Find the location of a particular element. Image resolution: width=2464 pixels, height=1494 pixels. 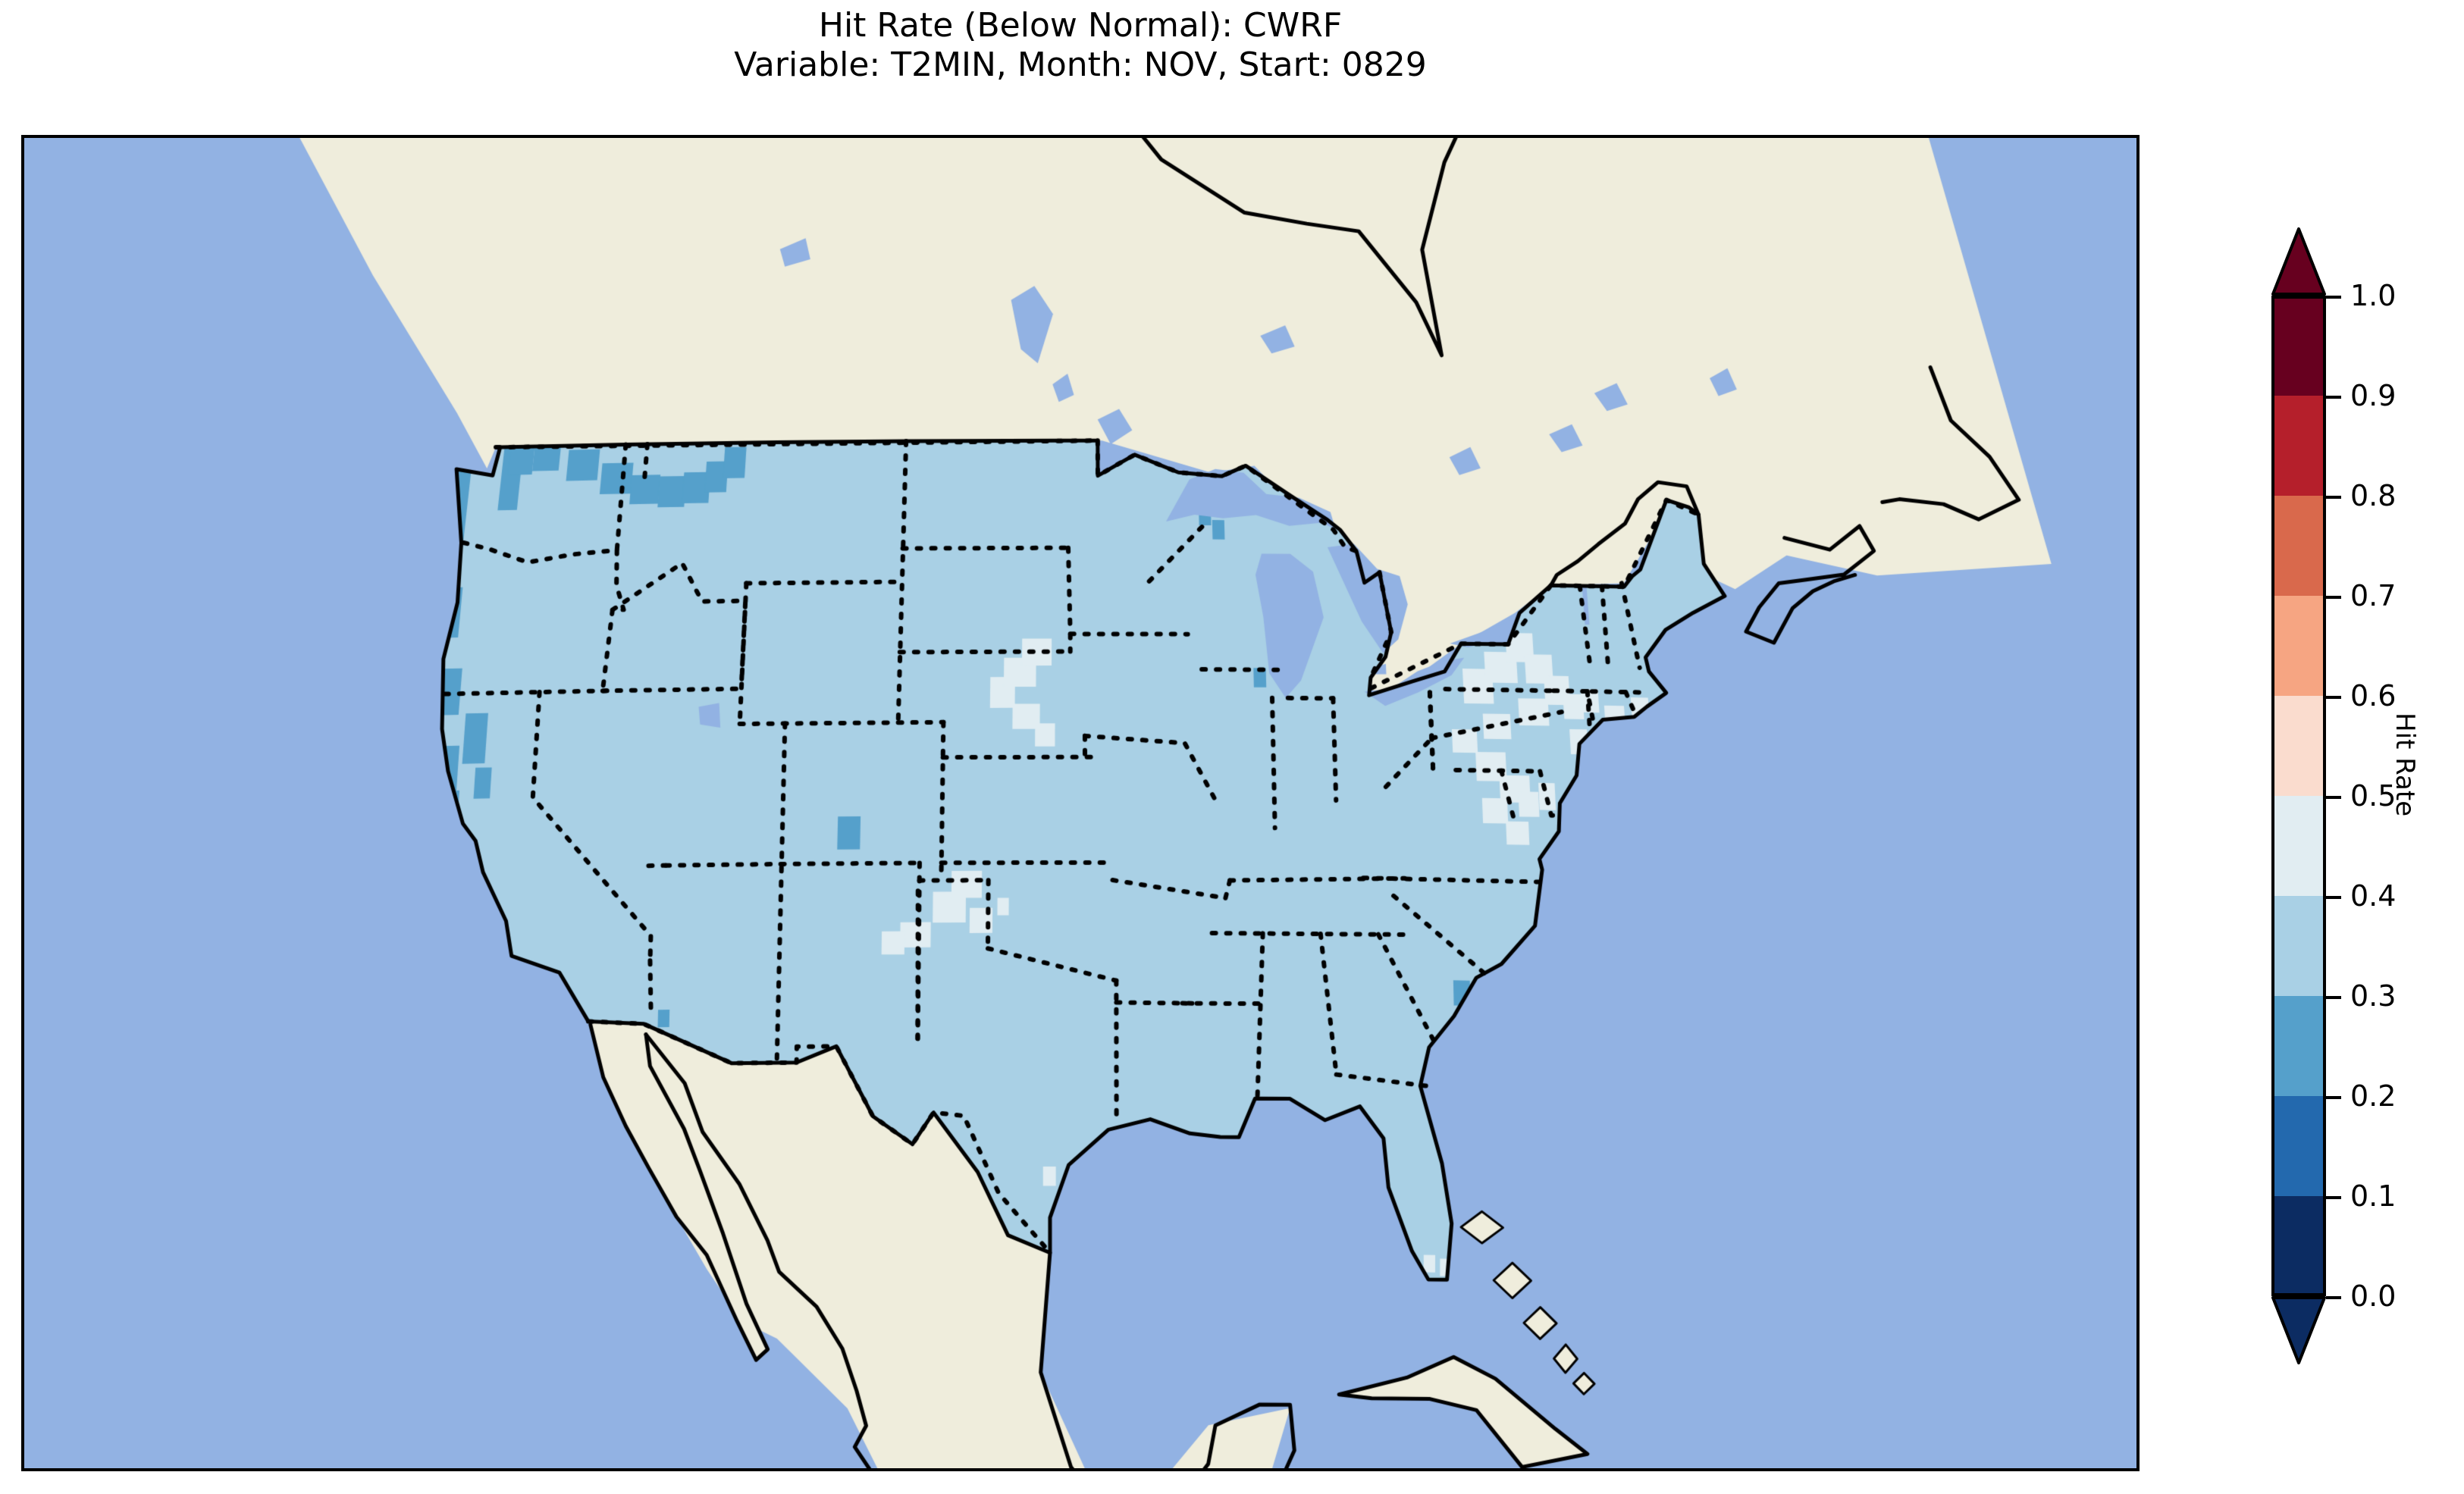

colorbar-tick-label: 0.3 is located at coordinates (2374, 996).